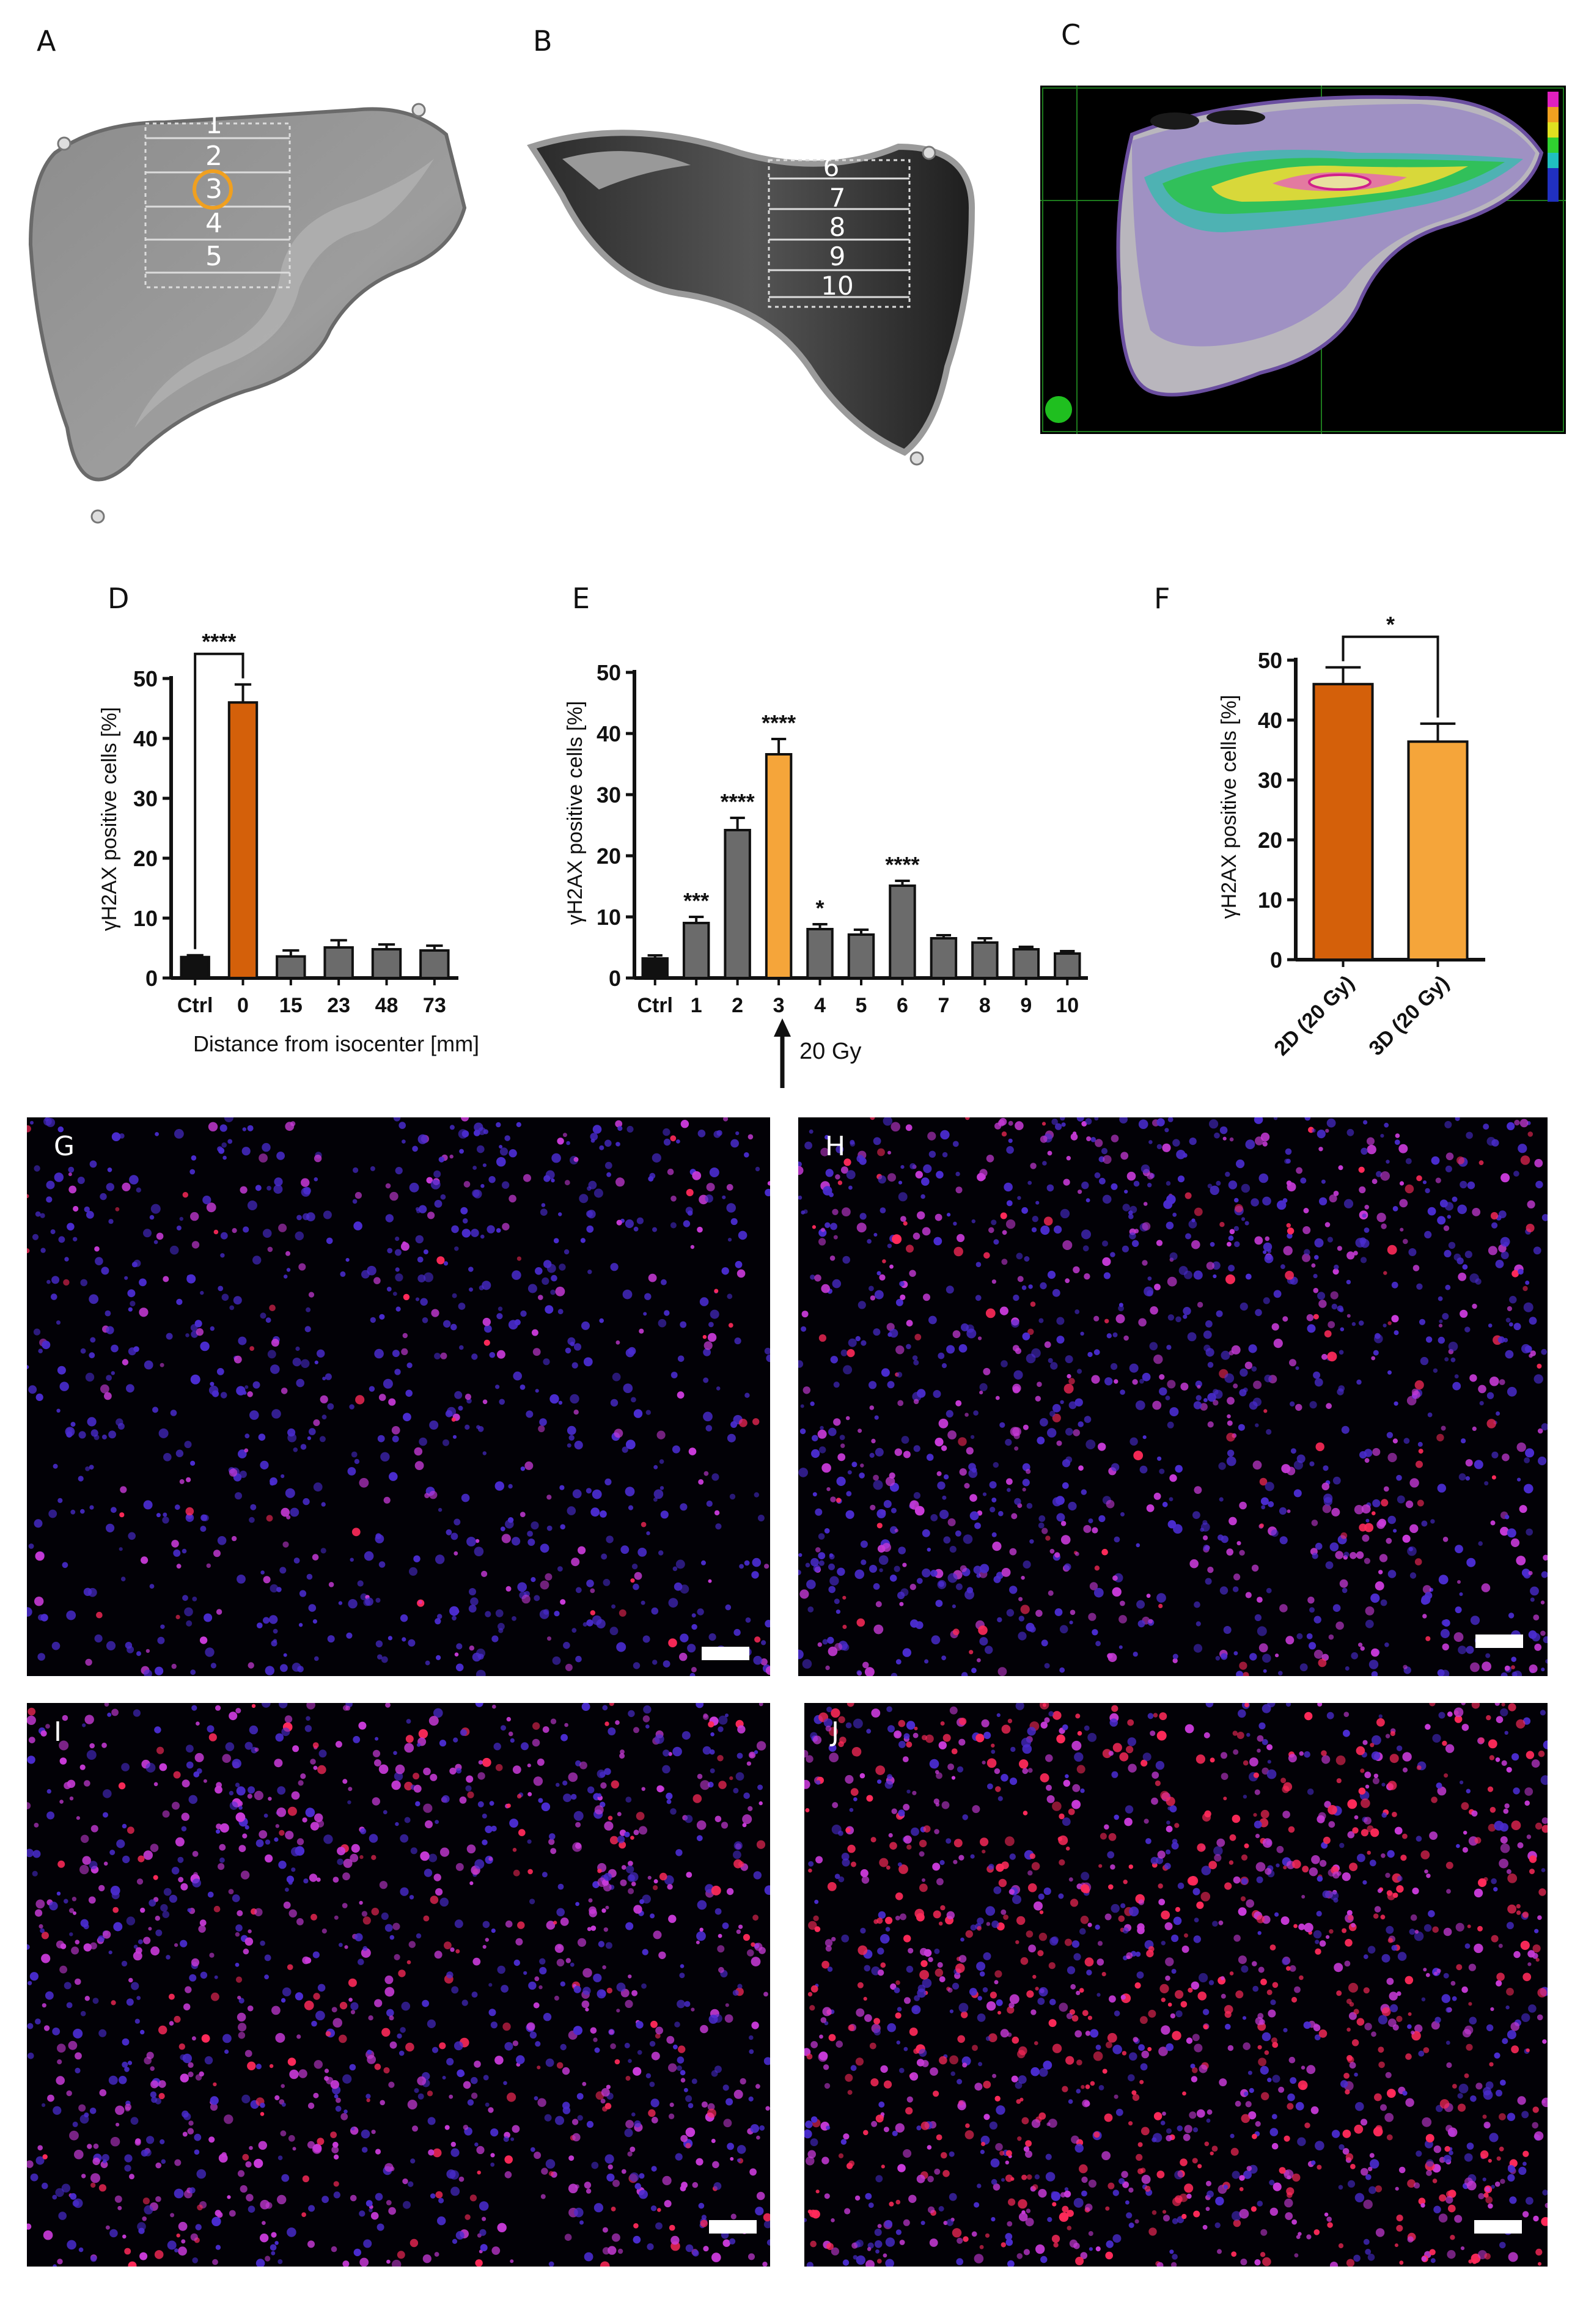  Describe the element at coordinates (696, 1005) in the screenshot. I see `x-tick-label: 1` at that location.